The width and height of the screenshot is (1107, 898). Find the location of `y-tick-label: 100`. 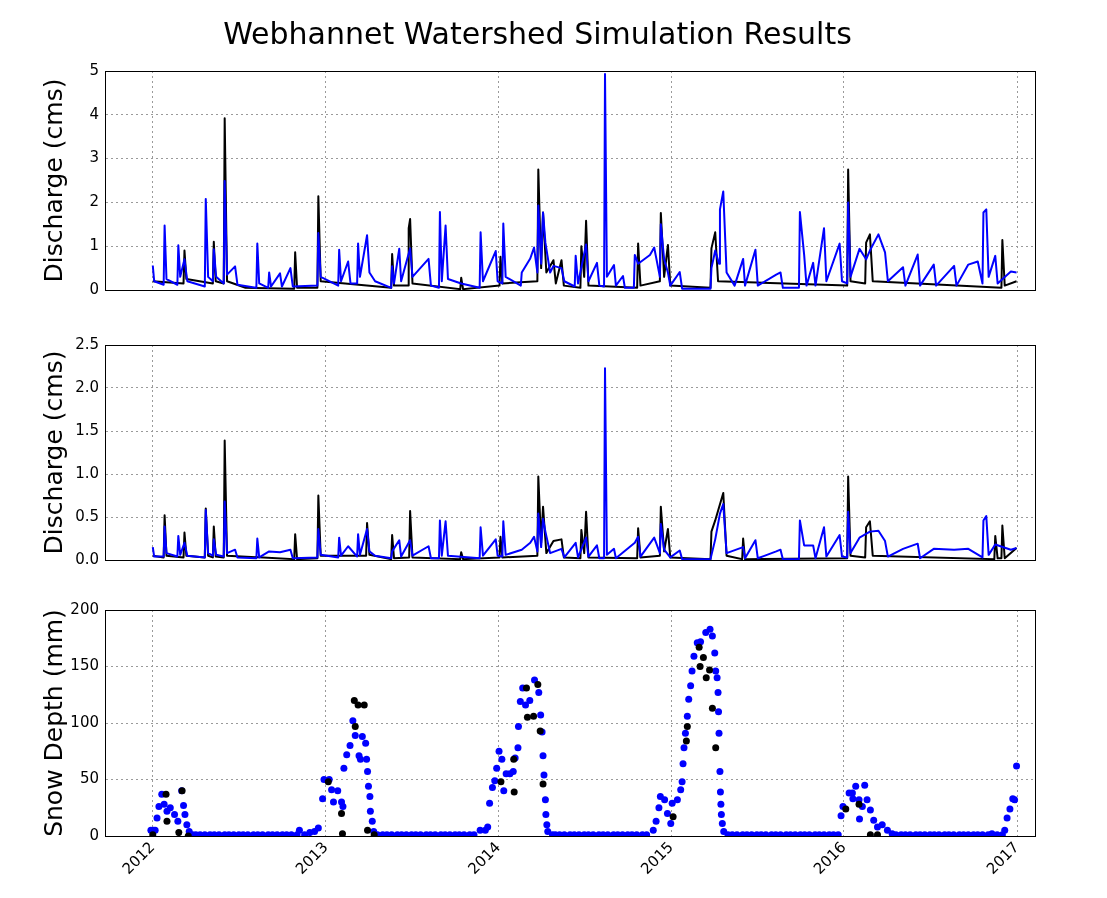

y-tick-label: 100 is located at coordinates (84, 721).